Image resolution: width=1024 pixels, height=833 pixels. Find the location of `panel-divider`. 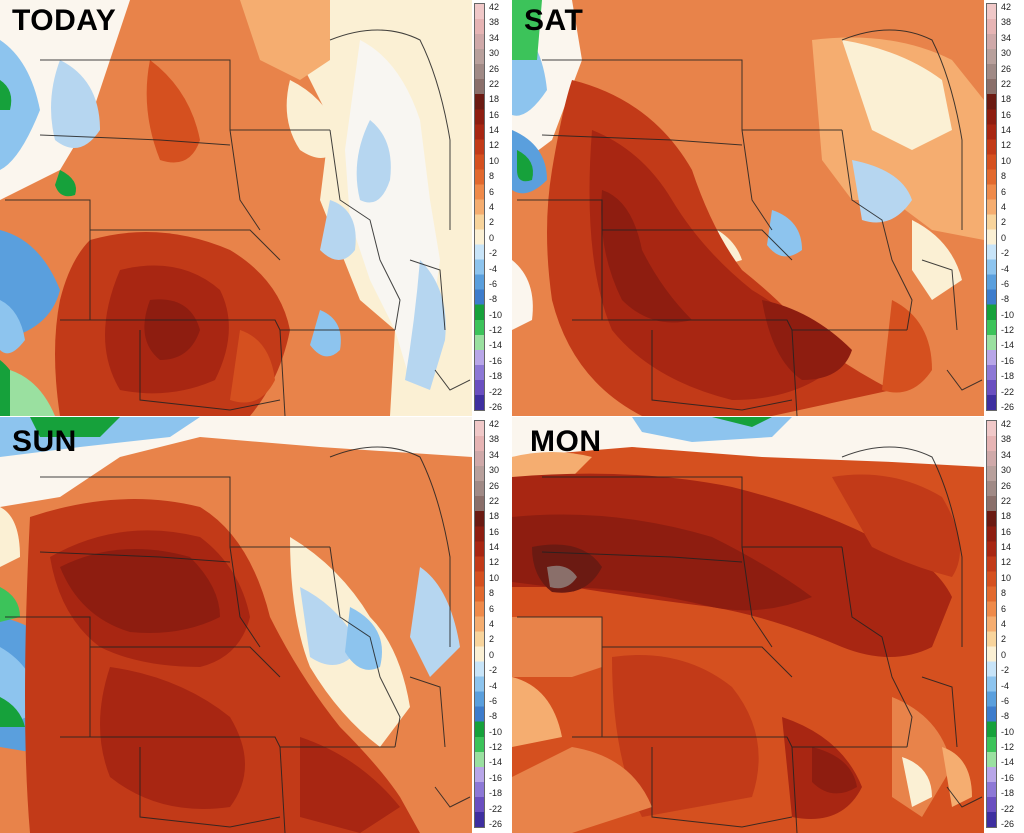

panel-divider is located at coordinates (512, 416).